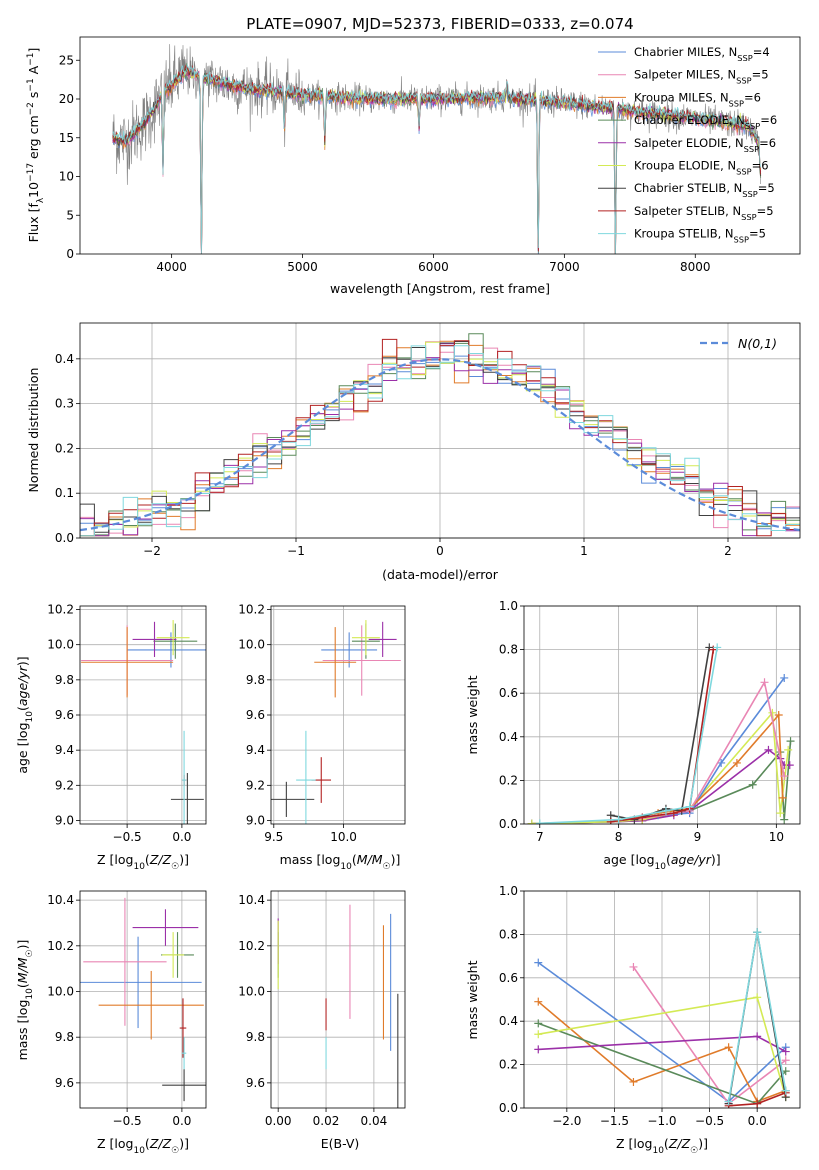 The width and height of the screenshot is (819, 1170). What do you see at coordinates (278, 1121) in the screenshot?
I see `x-tick-label: 0.00` at bounding box center [278, 1121].